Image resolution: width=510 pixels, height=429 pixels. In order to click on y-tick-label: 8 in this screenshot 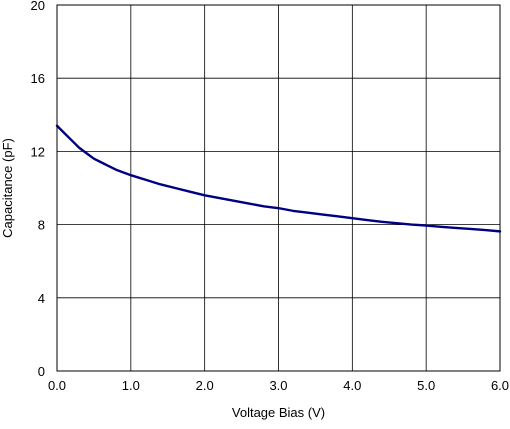, I will do `click(41, 225)`.